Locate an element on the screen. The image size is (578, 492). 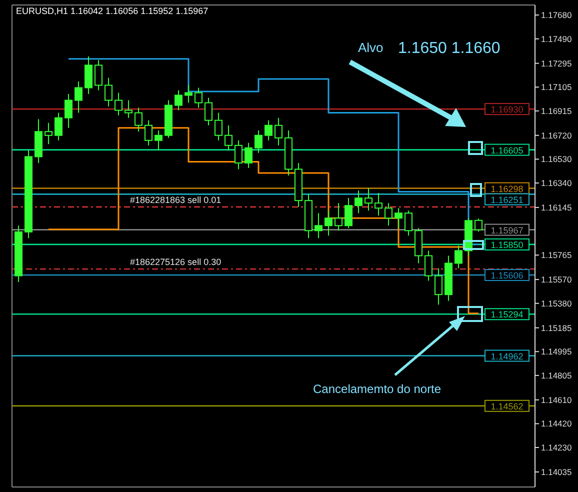
annotation: EURUSD,H1 1.16042 1.16056 1.15952 1.15967 is located at coordinates (112, 11).